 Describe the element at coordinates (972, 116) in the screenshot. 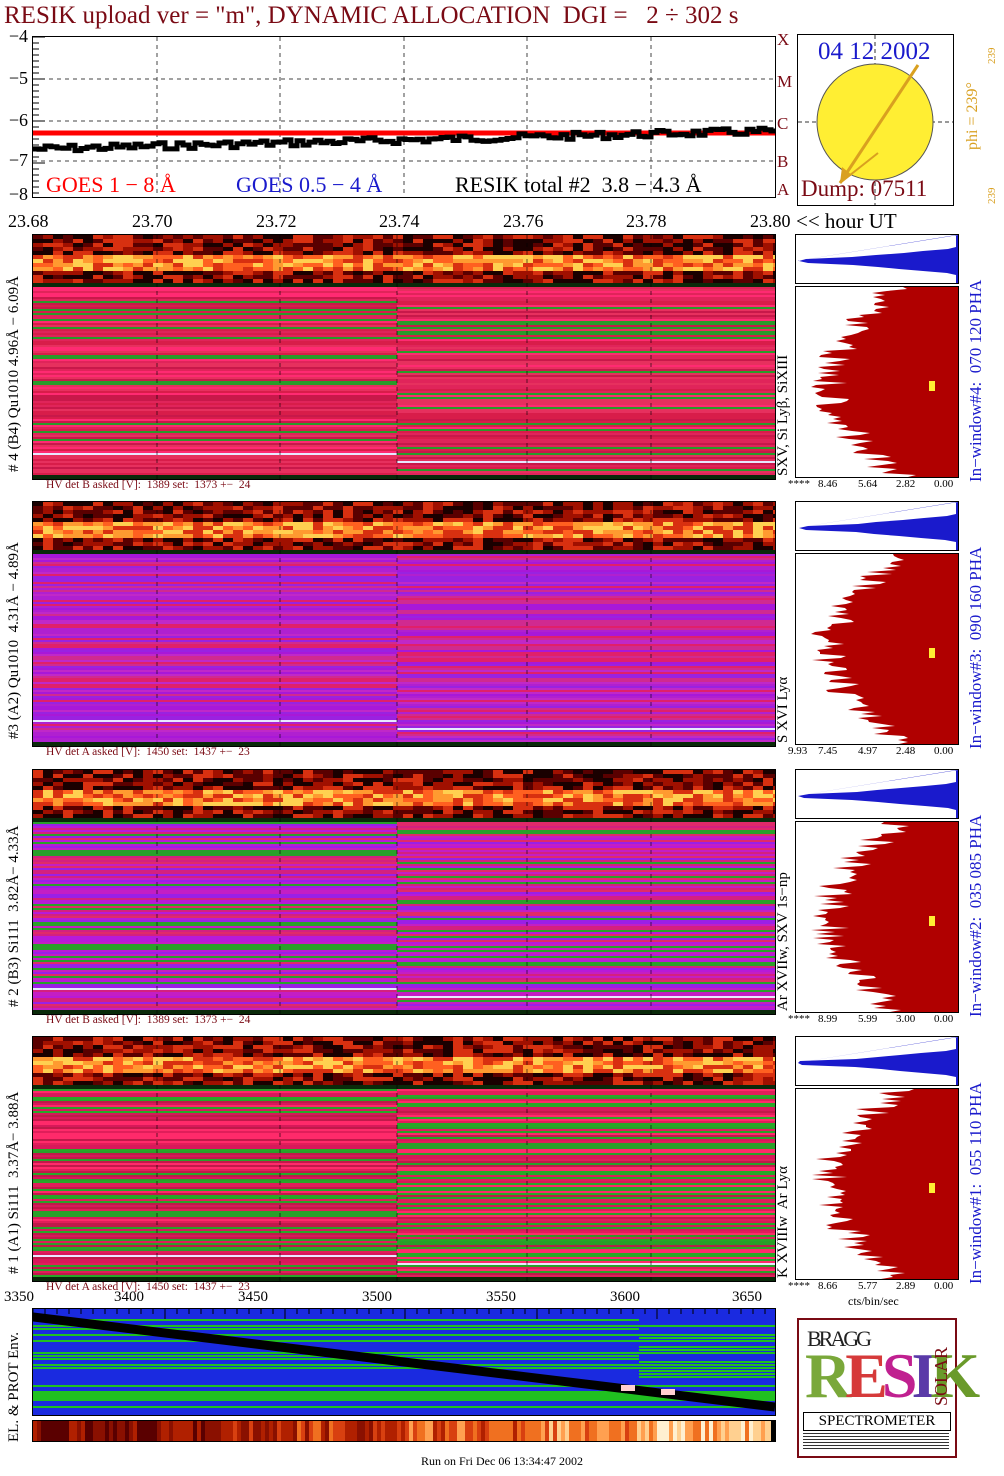

I see `phi-label: phi = 239°` at that location.